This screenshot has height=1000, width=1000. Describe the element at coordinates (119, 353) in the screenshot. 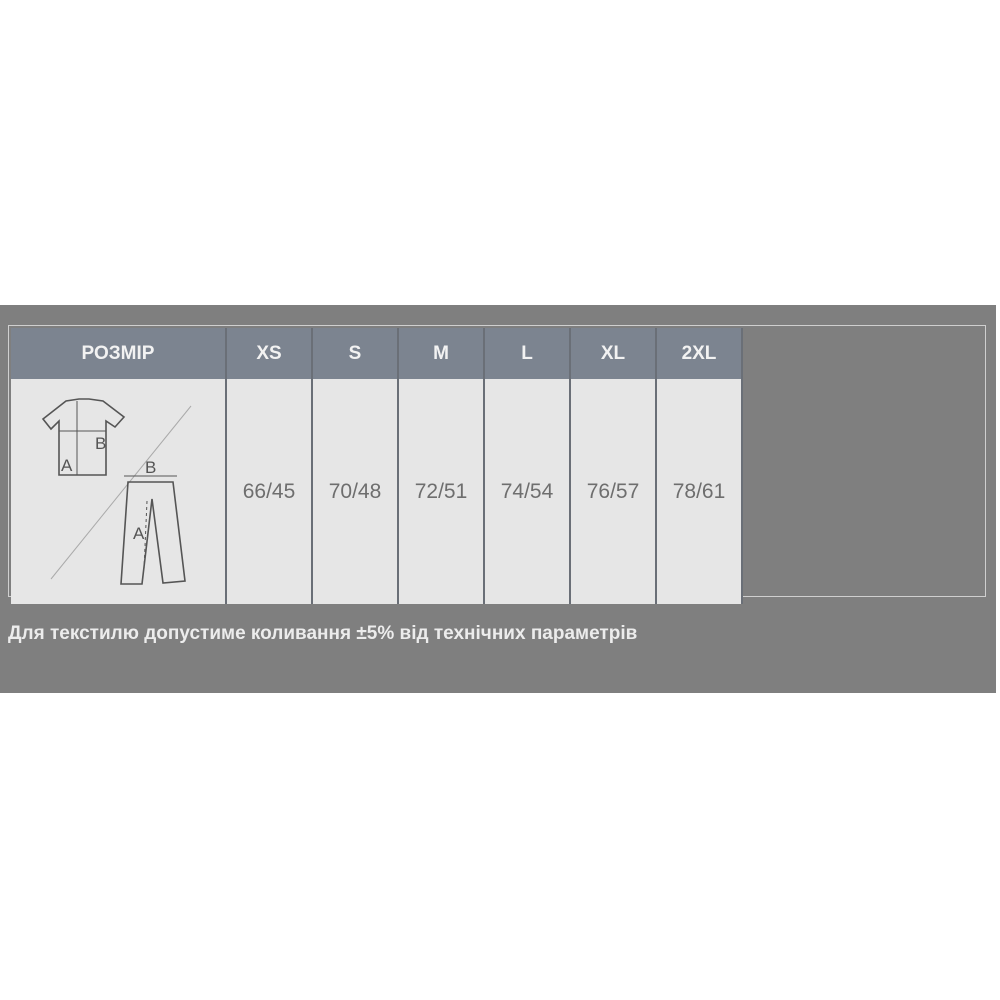

I see `size-header: РОЗМІР` at that location.